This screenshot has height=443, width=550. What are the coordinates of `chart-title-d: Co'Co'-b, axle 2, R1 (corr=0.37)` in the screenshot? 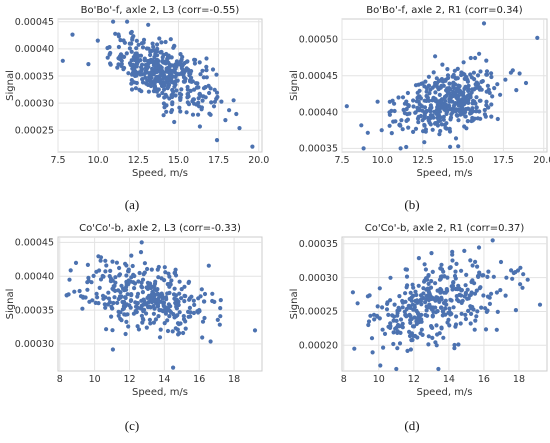 It's located at (445, 228).